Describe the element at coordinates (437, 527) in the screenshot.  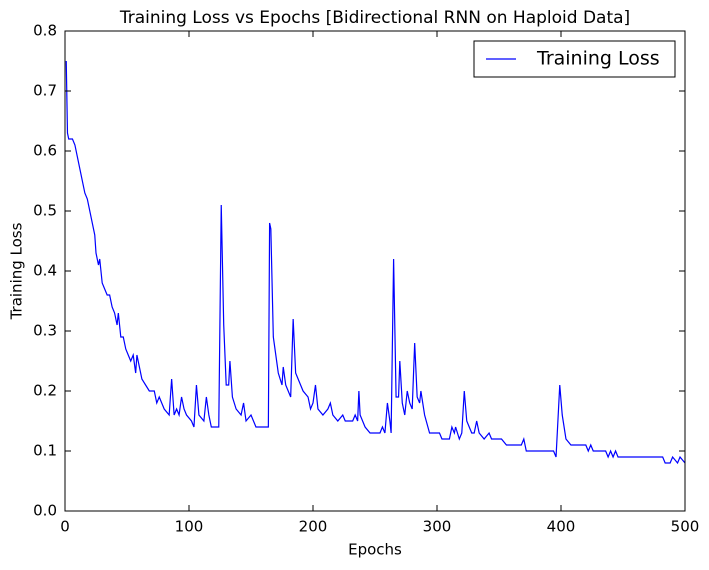
I see `x-tick-label: 300` at that location.